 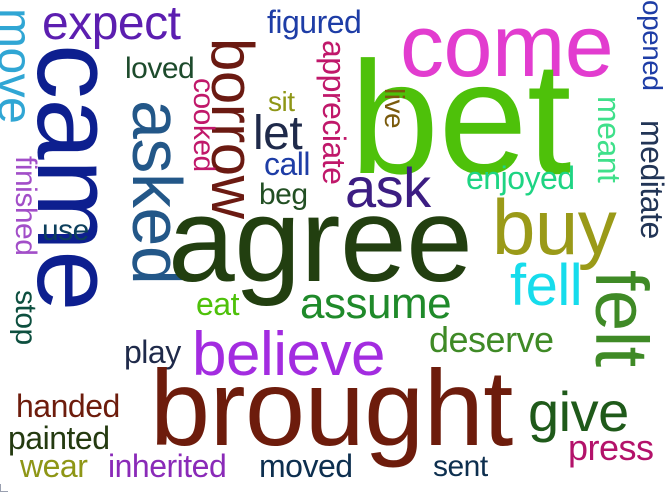 I want to click on word-cooked: cooked, so click(x=203, y=125).